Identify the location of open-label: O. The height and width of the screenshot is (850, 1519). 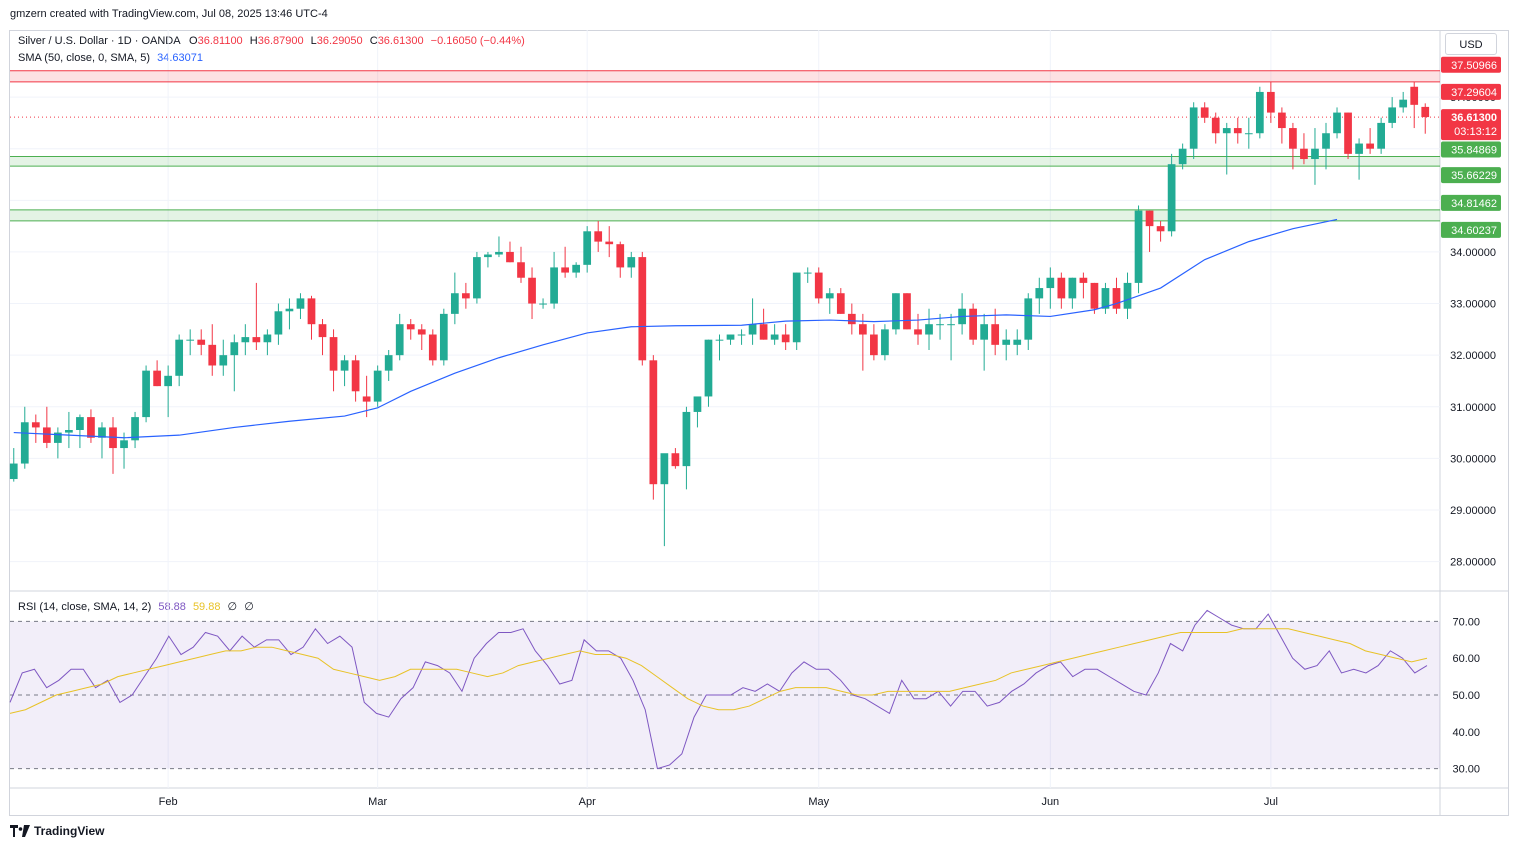
(193, 41).